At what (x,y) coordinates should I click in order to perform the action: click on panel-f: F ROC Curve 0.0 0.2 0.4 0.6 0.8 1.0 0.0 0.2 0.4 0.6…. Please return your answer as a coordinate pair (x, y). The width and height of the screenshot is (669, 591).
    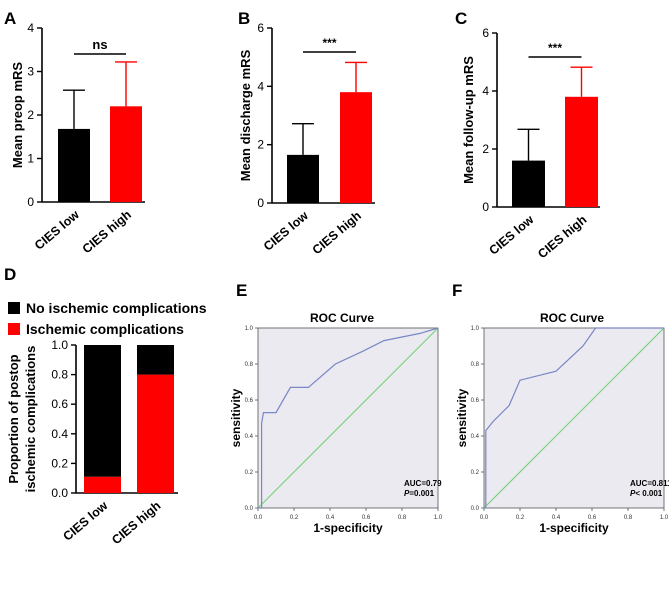
    Looking at the image, I should click on (560, 408).